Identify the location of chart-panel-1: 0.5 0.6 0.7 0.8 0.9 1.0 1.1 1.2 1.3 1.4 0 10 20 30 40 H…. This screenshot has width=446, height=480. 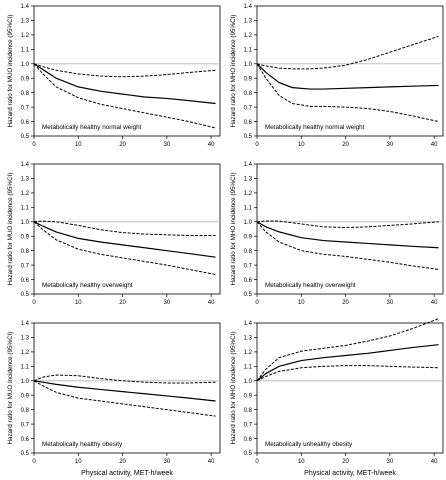
(114, 76).